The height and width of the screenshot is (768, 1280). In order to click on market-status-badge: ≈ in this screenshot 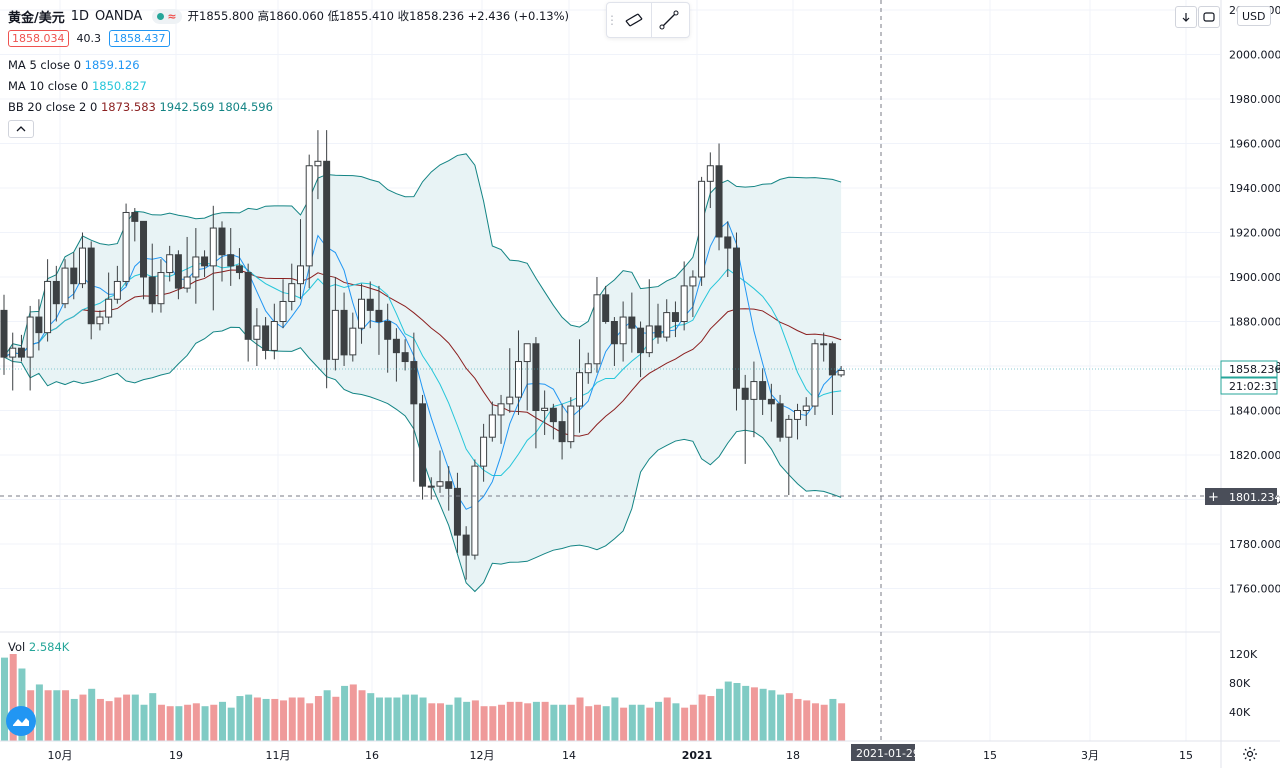, I will do `click(167, 16)`.